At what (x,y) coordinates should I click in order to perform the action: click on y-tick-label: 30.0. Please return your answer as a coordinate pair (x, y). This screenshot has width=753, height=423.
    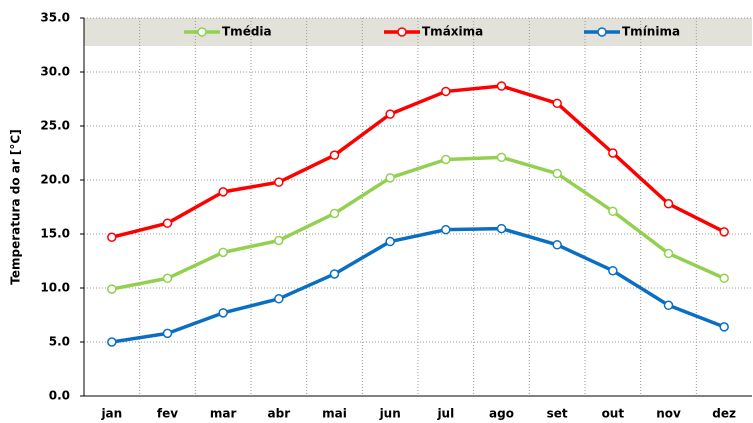
    Looking at the image, I should click on (55, 72).